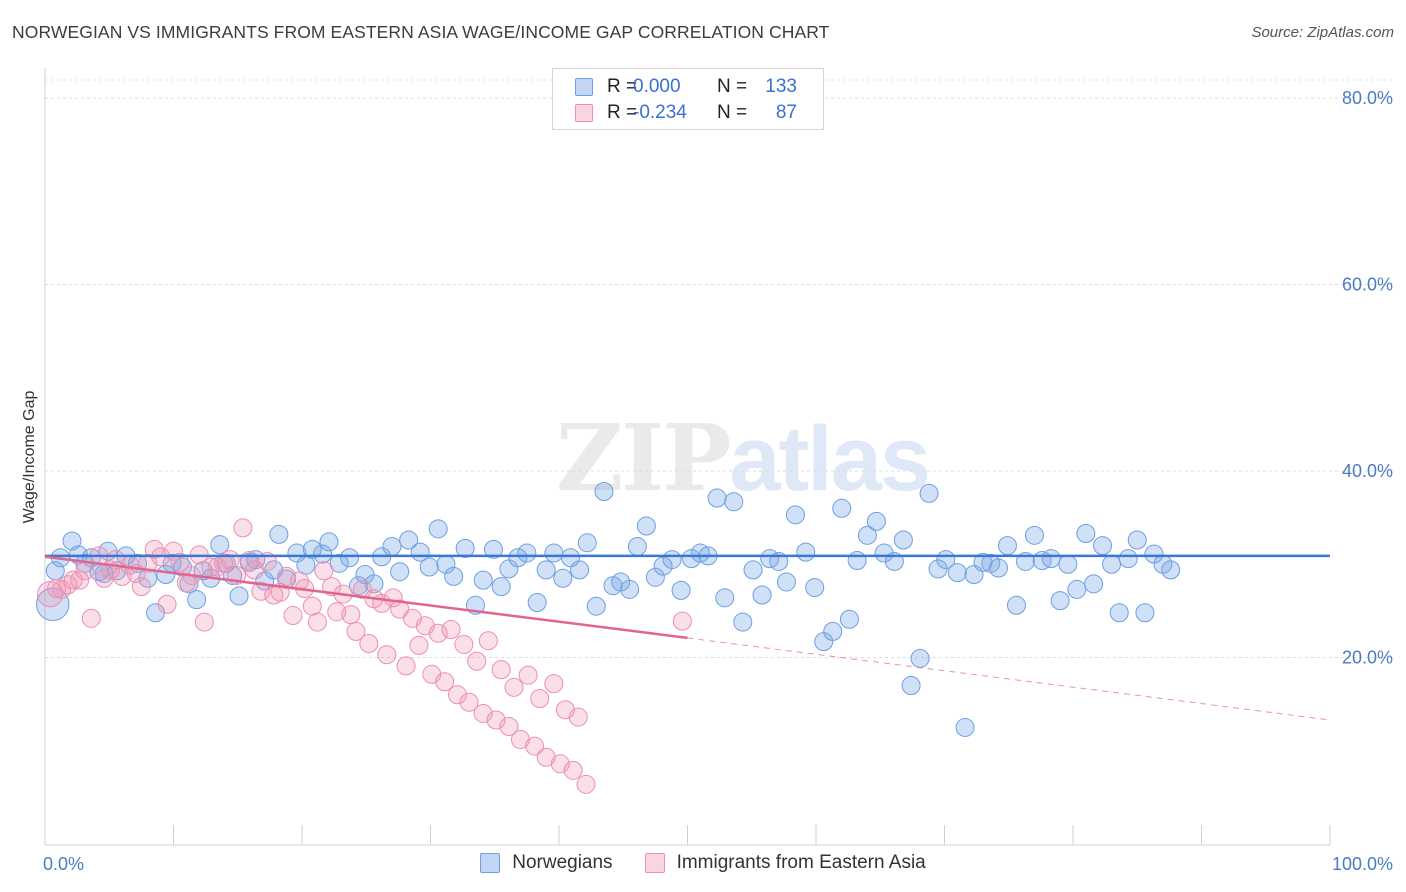 Image resolution: width=1406 pixels, height=892 pixels. I want to click on legend-label-norwegians: Norwegians, so click(562, 862).